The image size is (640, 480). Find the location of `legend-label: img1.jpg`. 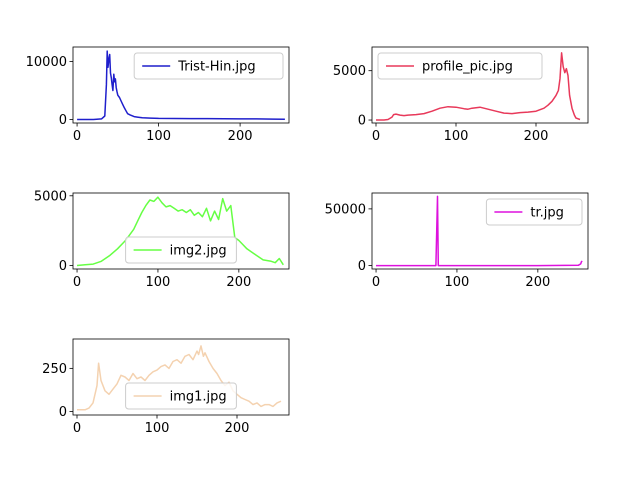

legend-label: img1.jpg is located at coordinates (198, 397).